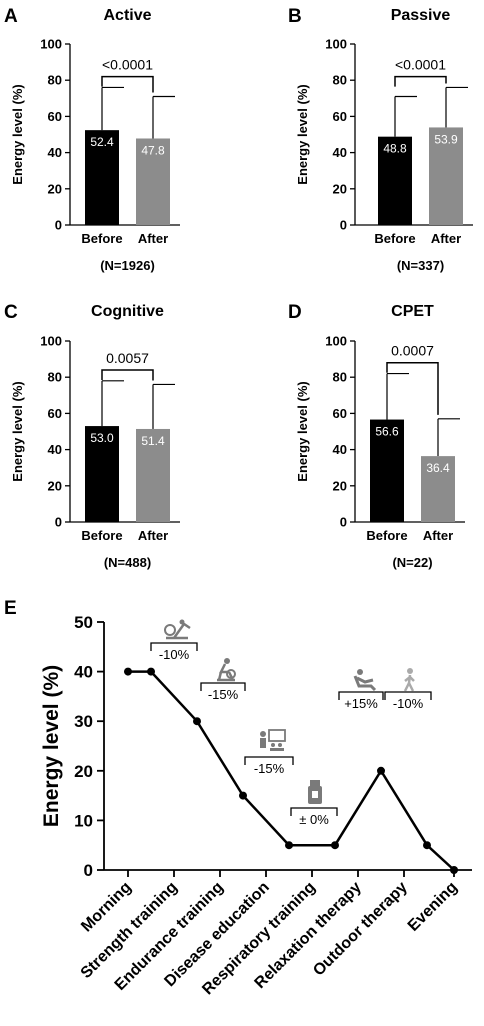 The height and width of the screenshot is (1026, 484). What do you see at coordinates (127, 311) in the screenshot?
I see `chart-title: Cognitive` at bounding box center [127, 311].